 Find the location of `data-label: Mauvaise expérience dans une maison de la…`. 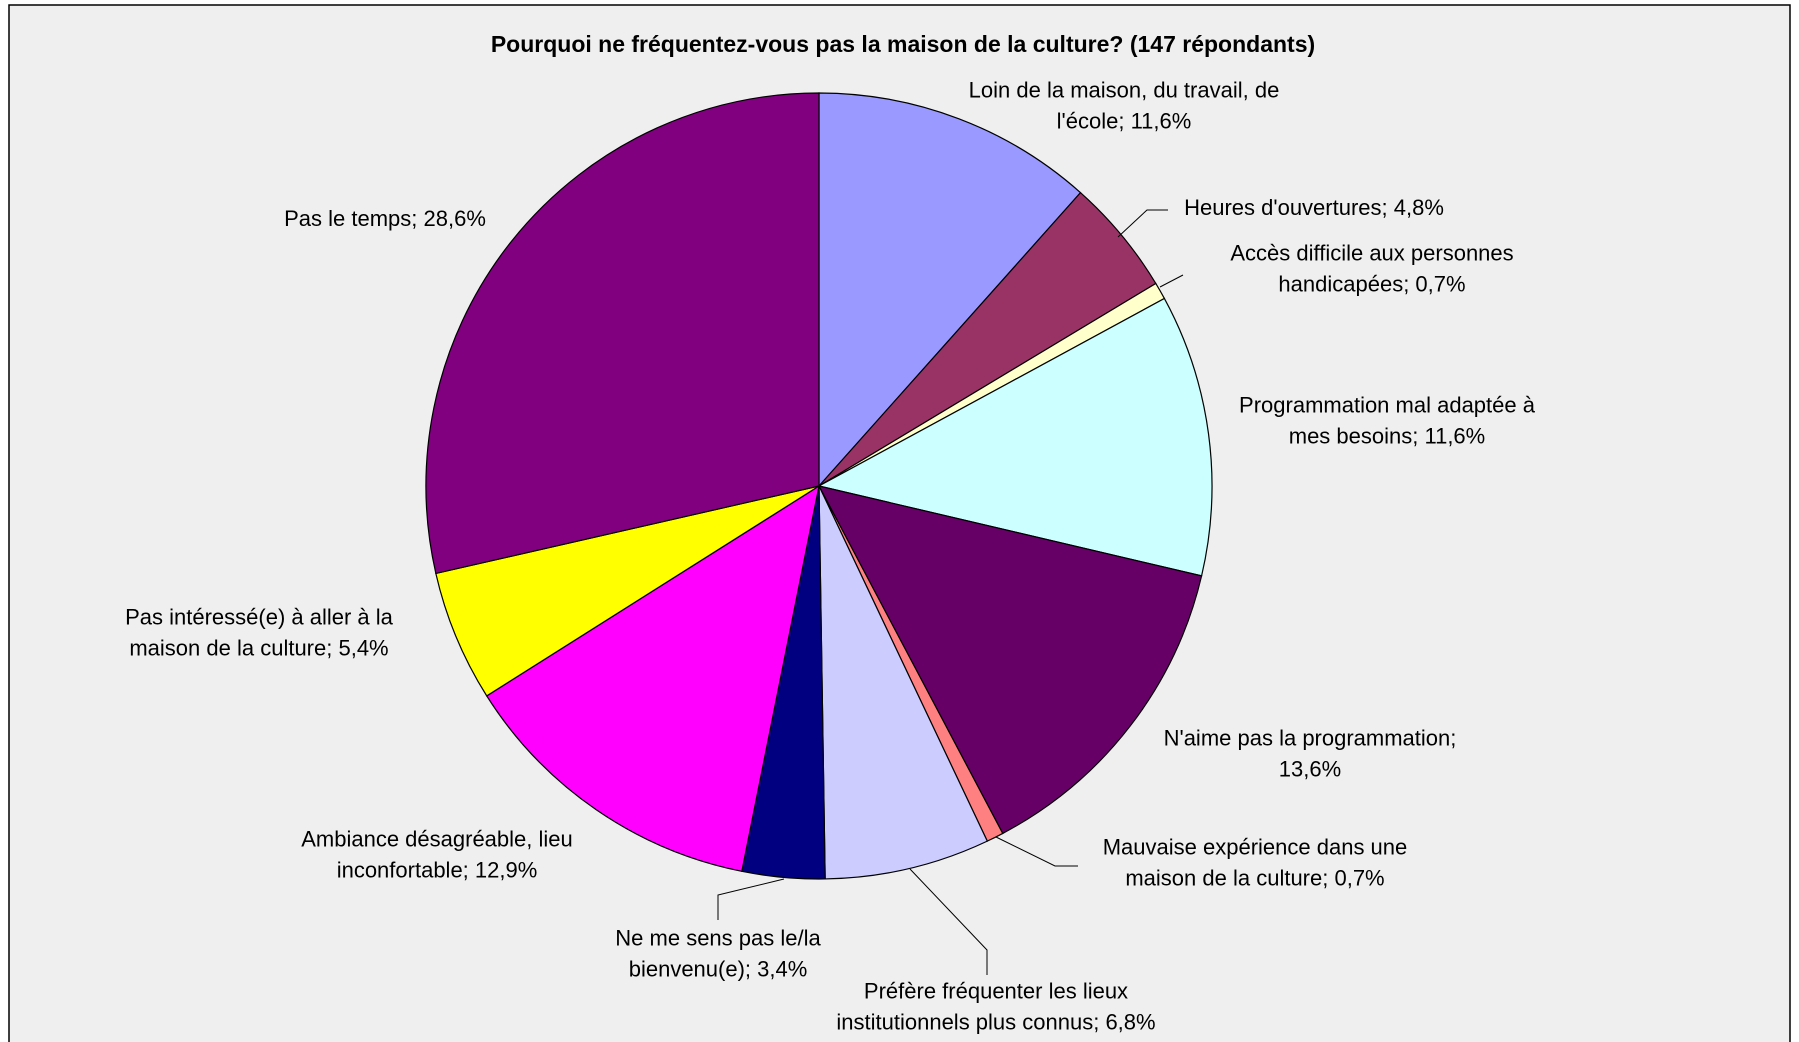

data-label: Mauvaise expérience dans une maison de la… is located at coordinates (1255, 862).